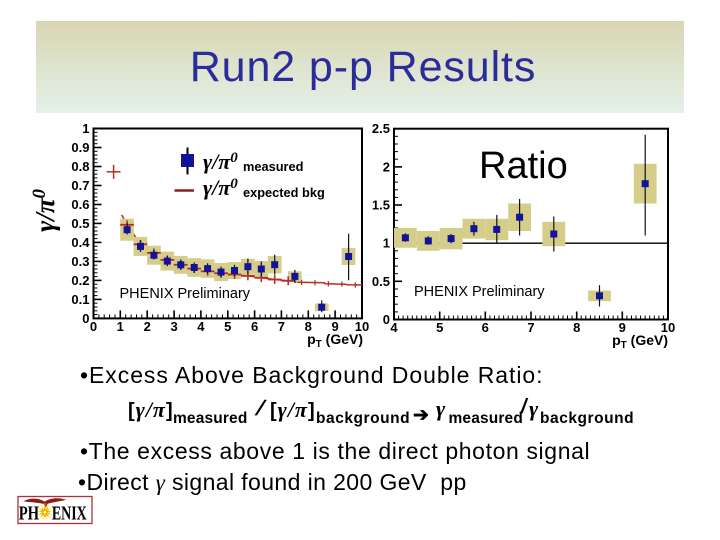 This screenshot has width=720, height=540. Describe the element at coordinates (80, 261) in the screenshot. I see `svg-text: 0.3` at that location.